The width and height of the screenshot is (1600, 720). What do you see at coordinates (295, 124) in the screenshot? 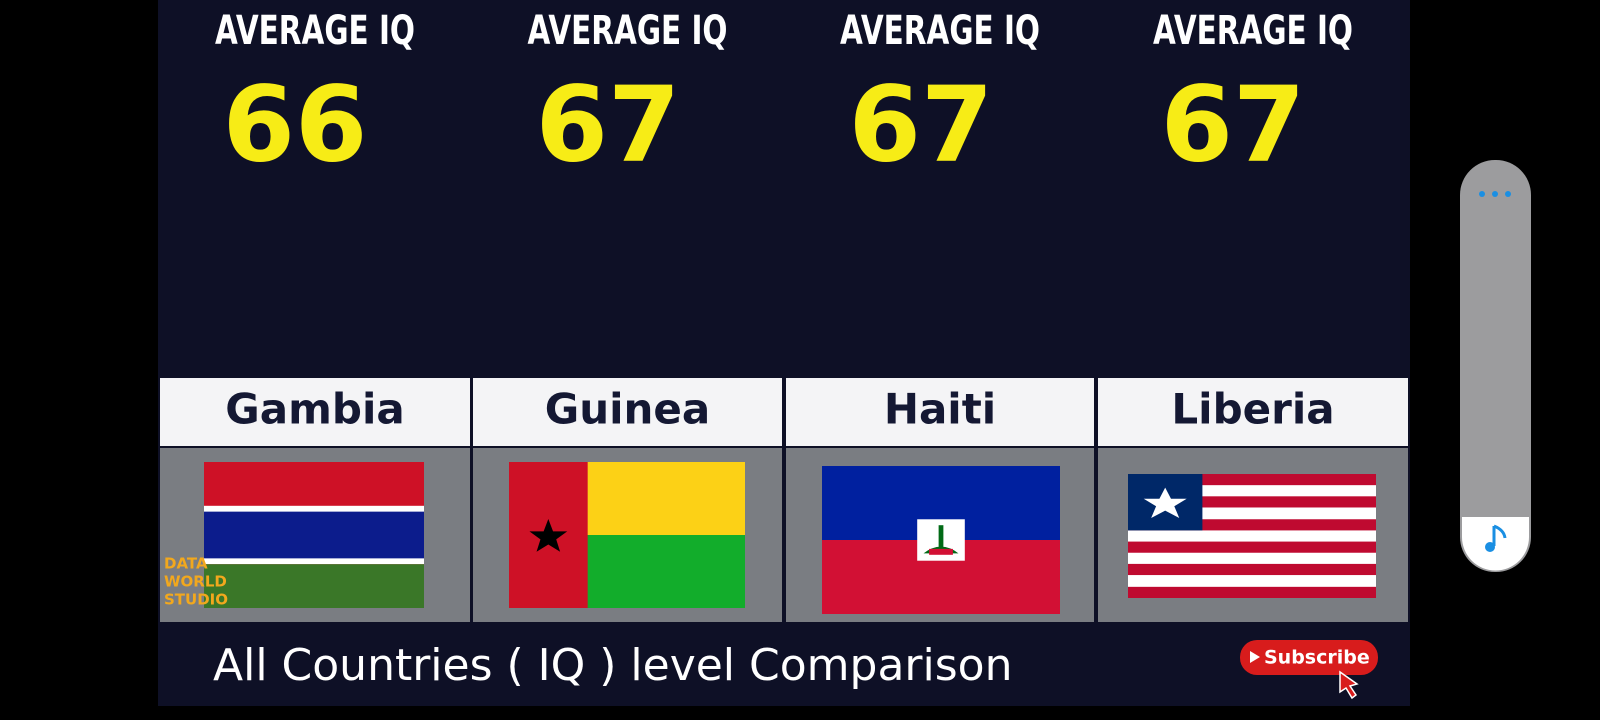
I see `iq-value: 66` at bounding box center [295, 124].